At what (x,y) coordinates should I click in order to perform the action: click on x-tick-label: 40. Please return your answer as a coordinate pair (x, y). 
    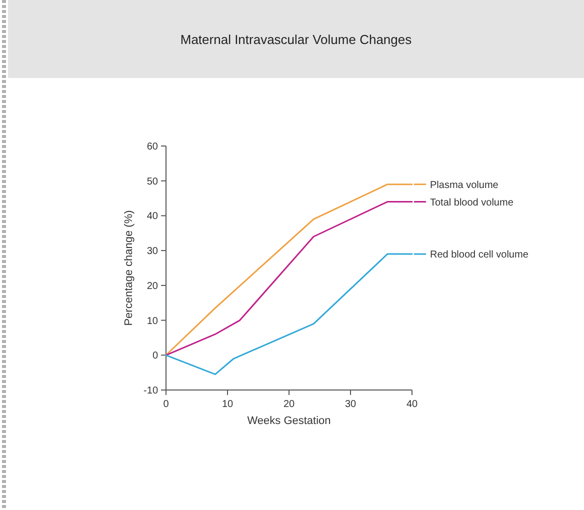
    Looking at the image, I should click on (412, 404).